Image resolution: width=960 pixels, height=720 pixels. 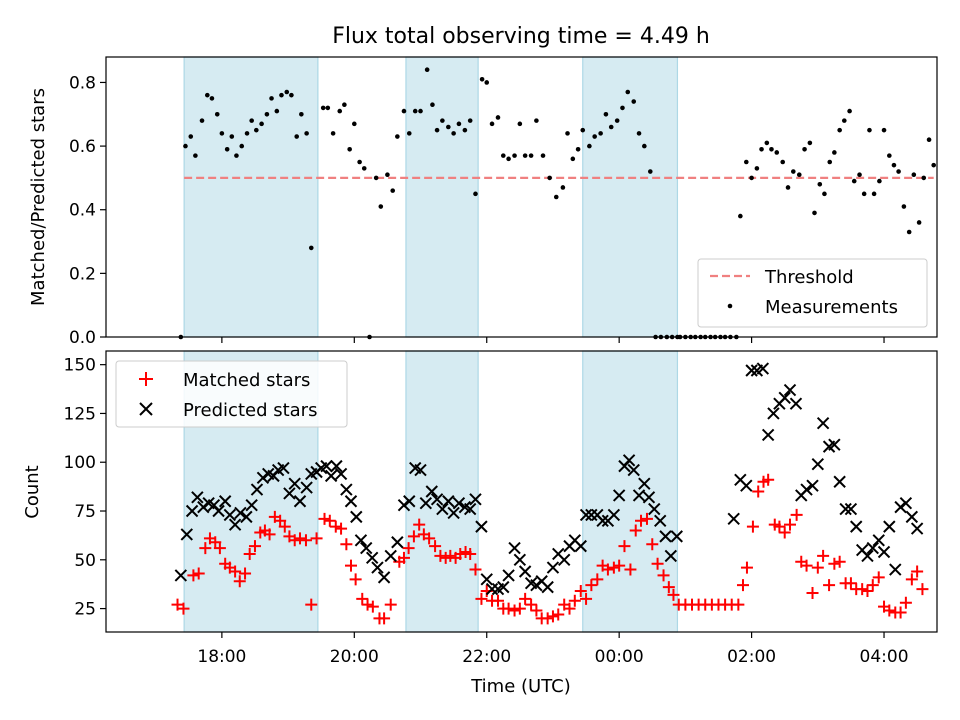 I want to click on bottom-panel-legend: Matched stars Predicted stars, so click(x=231, y=394).